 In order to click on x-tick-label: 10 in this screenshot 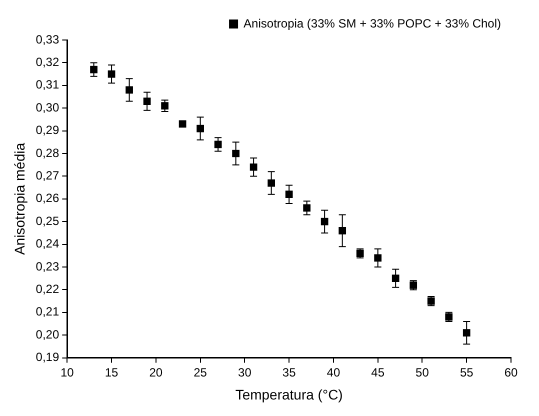, I will do `click(67, 372)`.